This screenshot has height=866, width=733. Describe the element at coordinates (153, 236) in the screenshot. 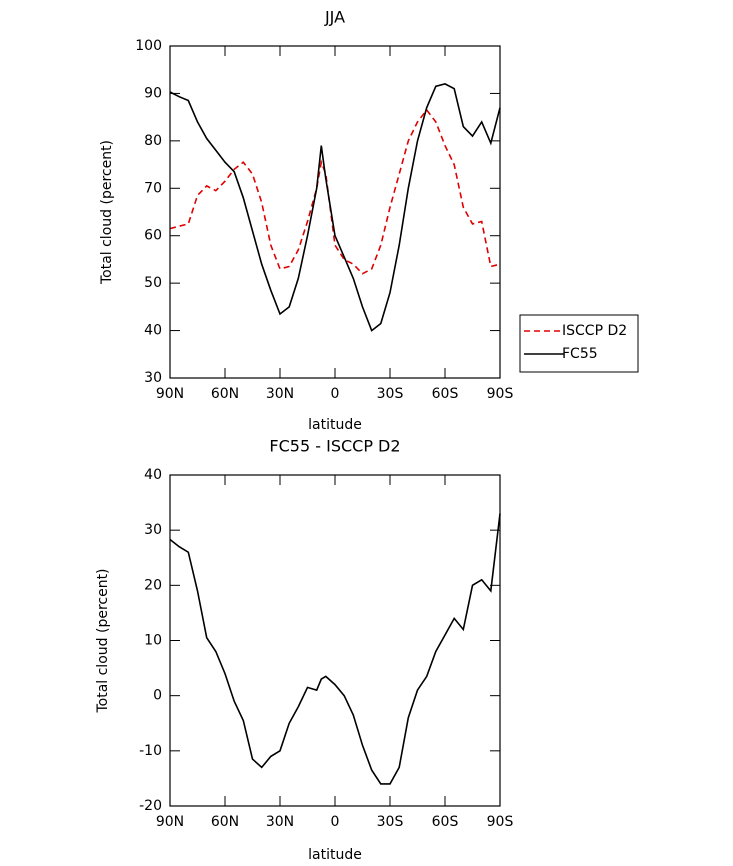

I see `y-tick-label: 60` at that location.